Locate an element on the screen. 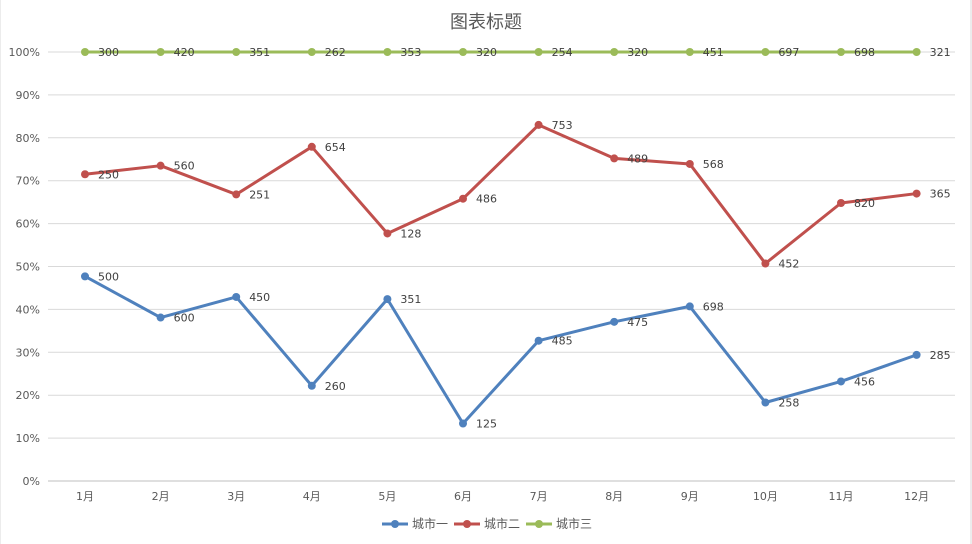 This screenshot has height=544, width=972. y-tick-label: 100% is located at coordinates (24, 52).